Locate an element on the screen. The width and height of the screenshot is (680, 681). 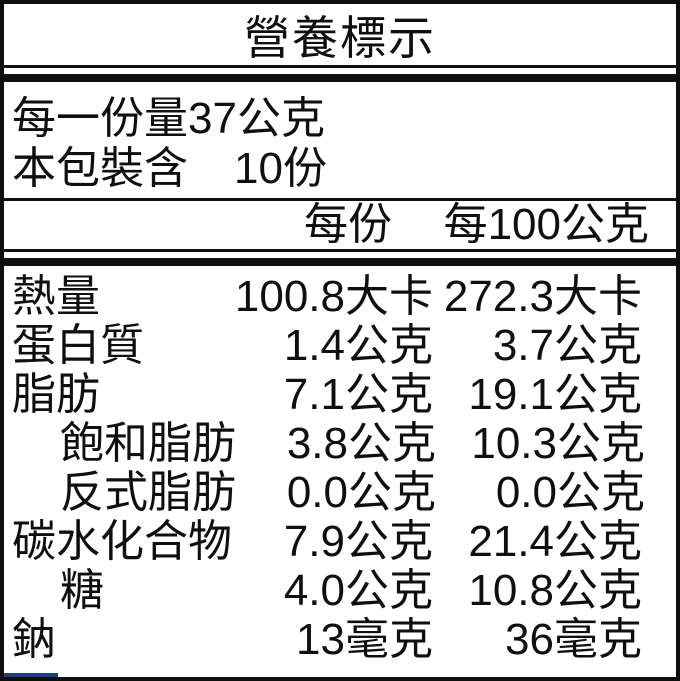
header-rule is located at coordinates (340, 199).